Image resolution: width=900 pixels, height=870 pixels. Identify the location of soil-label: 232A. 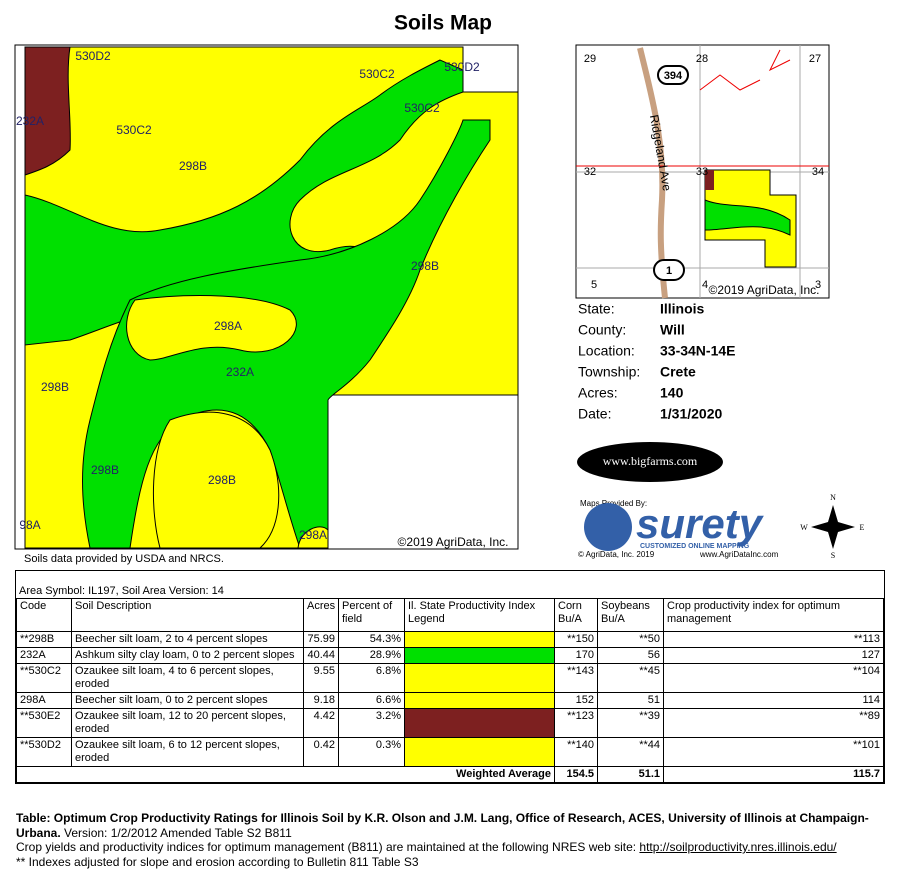
(240, 372).